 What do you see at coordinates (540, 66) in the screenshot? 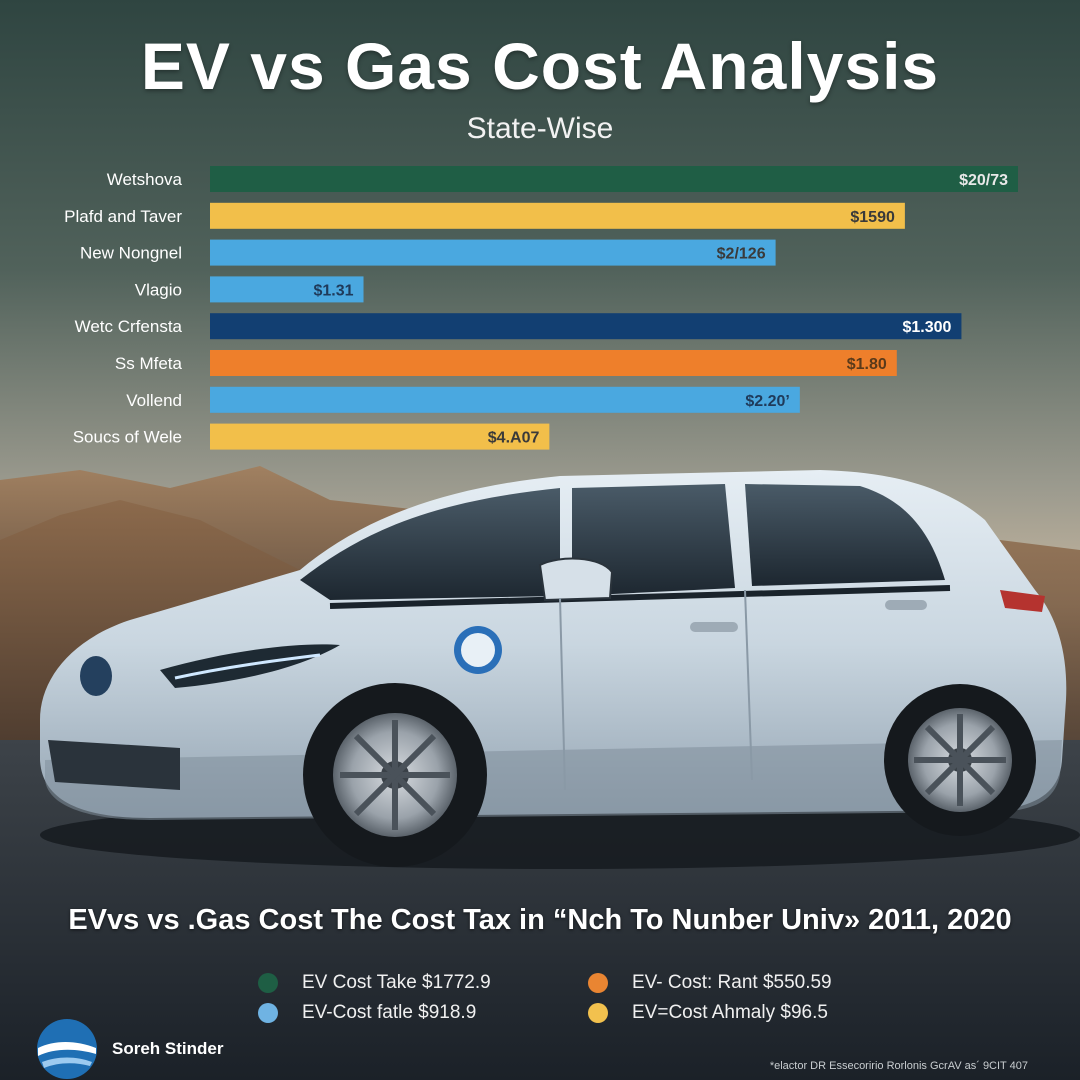
I see `page-title: EV vs Gas Cost Analysis` at bounding box center [540, 66].